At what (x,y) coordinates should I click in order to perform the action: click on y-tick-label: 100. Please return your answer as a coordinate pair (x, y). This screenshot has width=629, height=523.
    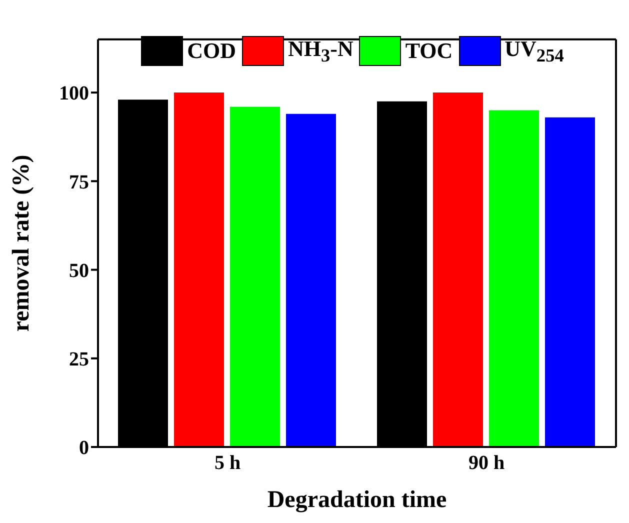
    Looking at the image, I should click on (74, 93).